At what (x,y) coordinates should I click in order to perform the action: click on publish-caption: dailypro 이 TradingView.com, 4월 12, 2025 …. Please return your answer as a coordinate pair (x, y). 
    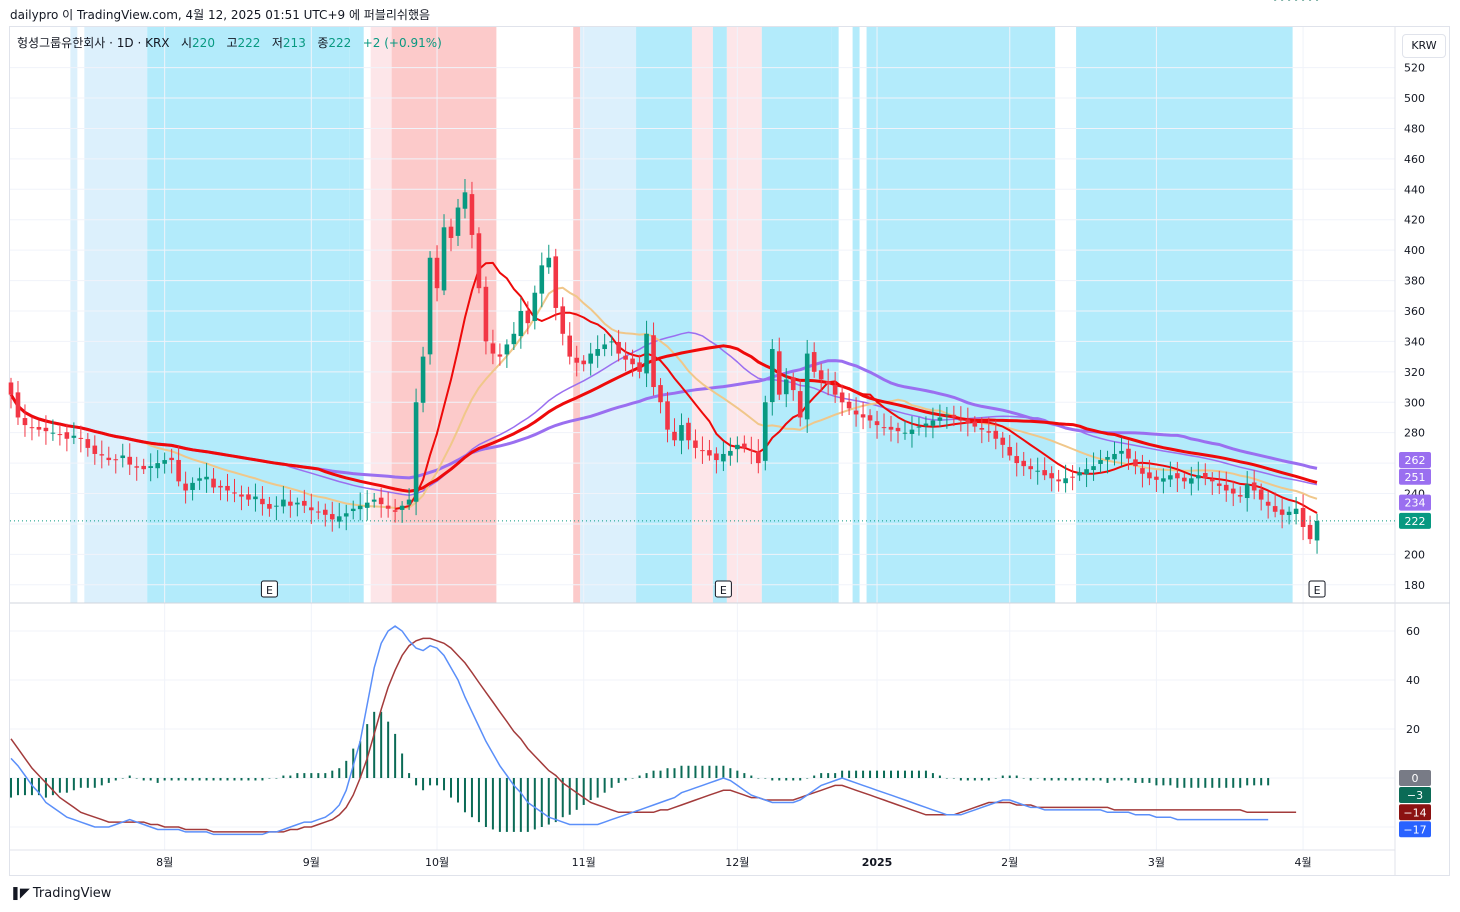
    Looking at the image, I should click on (220, 15).